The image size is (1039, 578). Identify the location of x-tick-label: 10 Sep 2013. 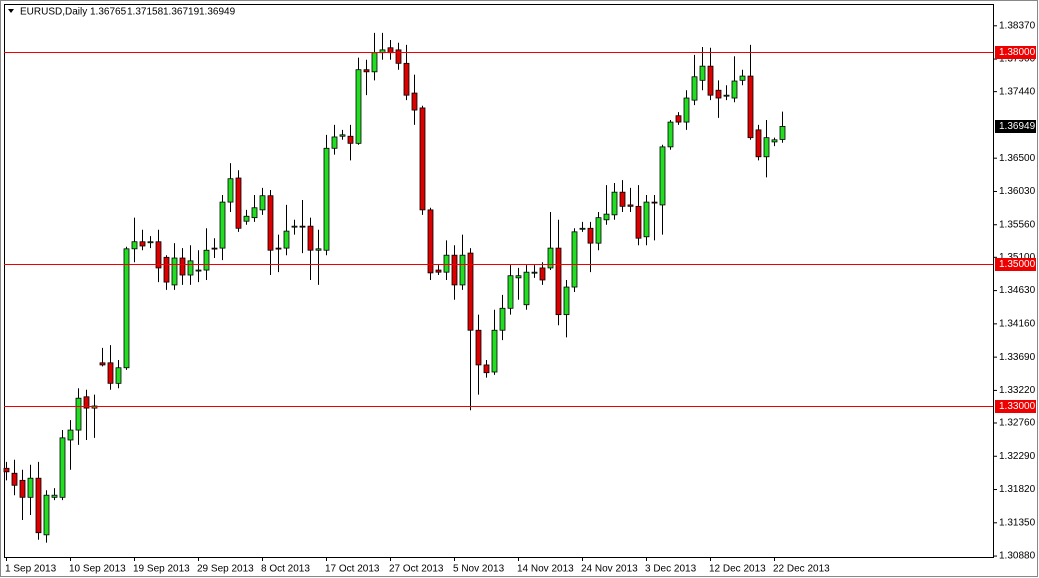
(97, 569).